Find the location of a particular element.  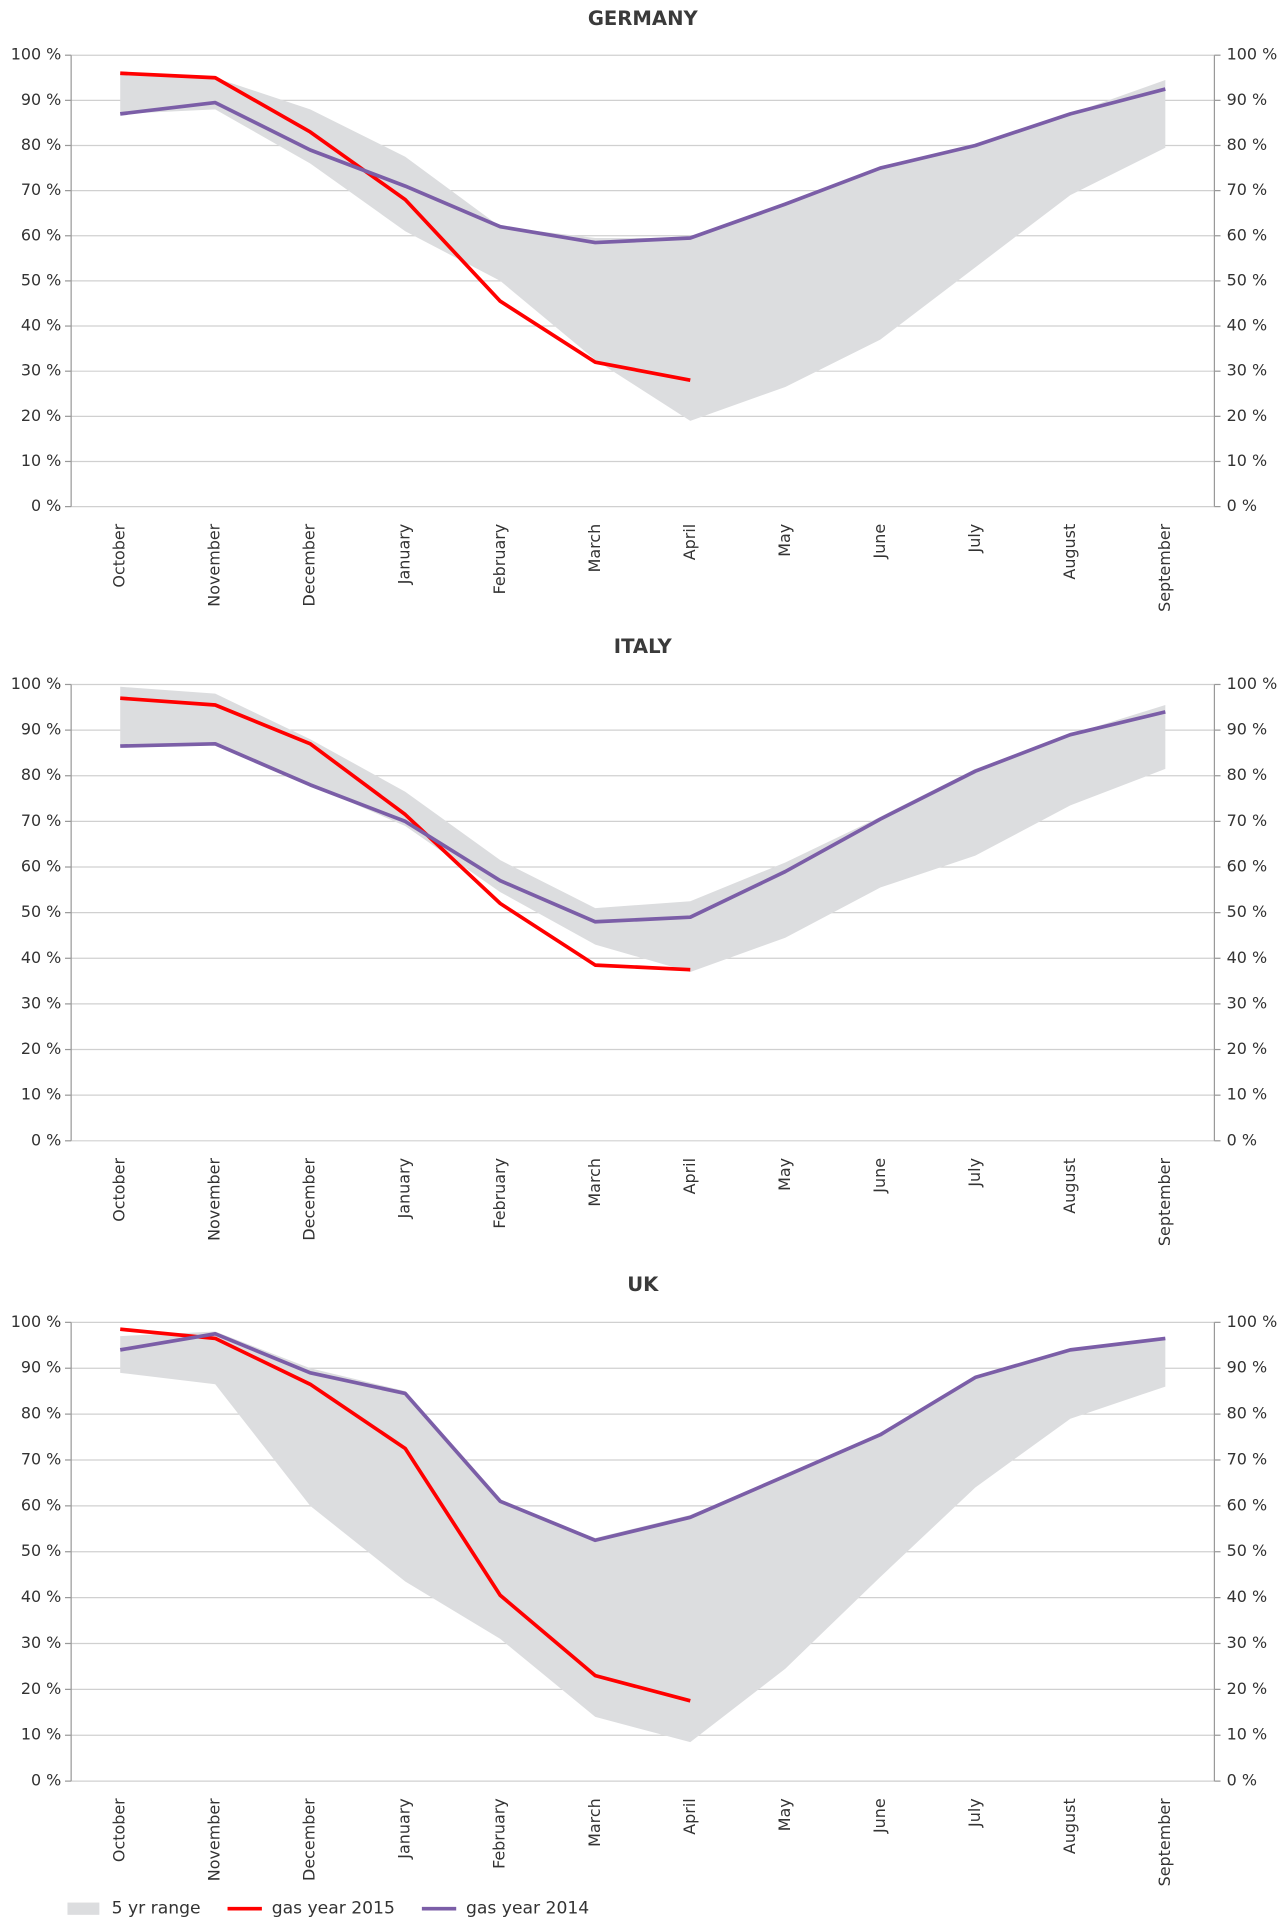

x-tick-label: April is located at coordinates (689, 542).